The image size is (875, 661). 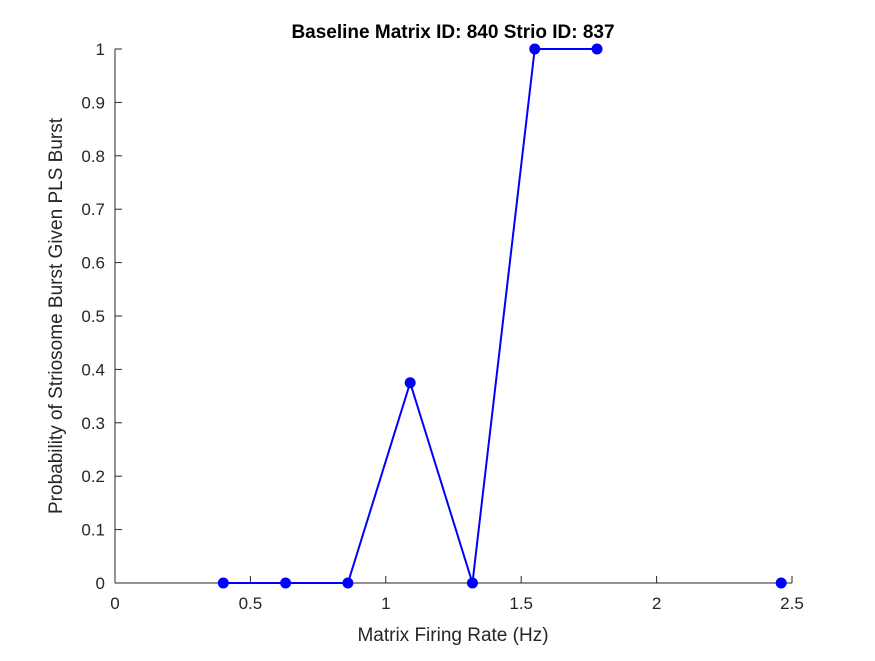 I want to click on y-tick-label: 0.3, so click(x=93, y=423).